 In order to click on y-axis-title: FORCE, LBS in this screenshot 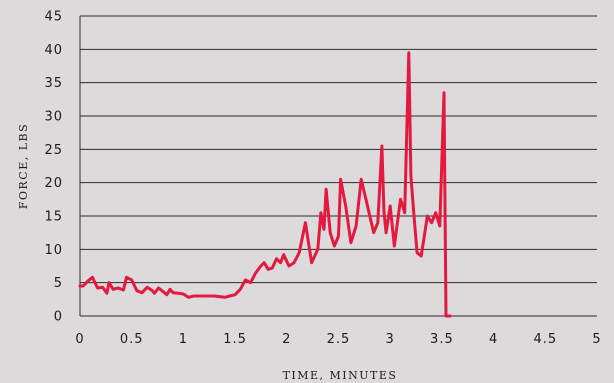, I will do `click(23, 166)`.